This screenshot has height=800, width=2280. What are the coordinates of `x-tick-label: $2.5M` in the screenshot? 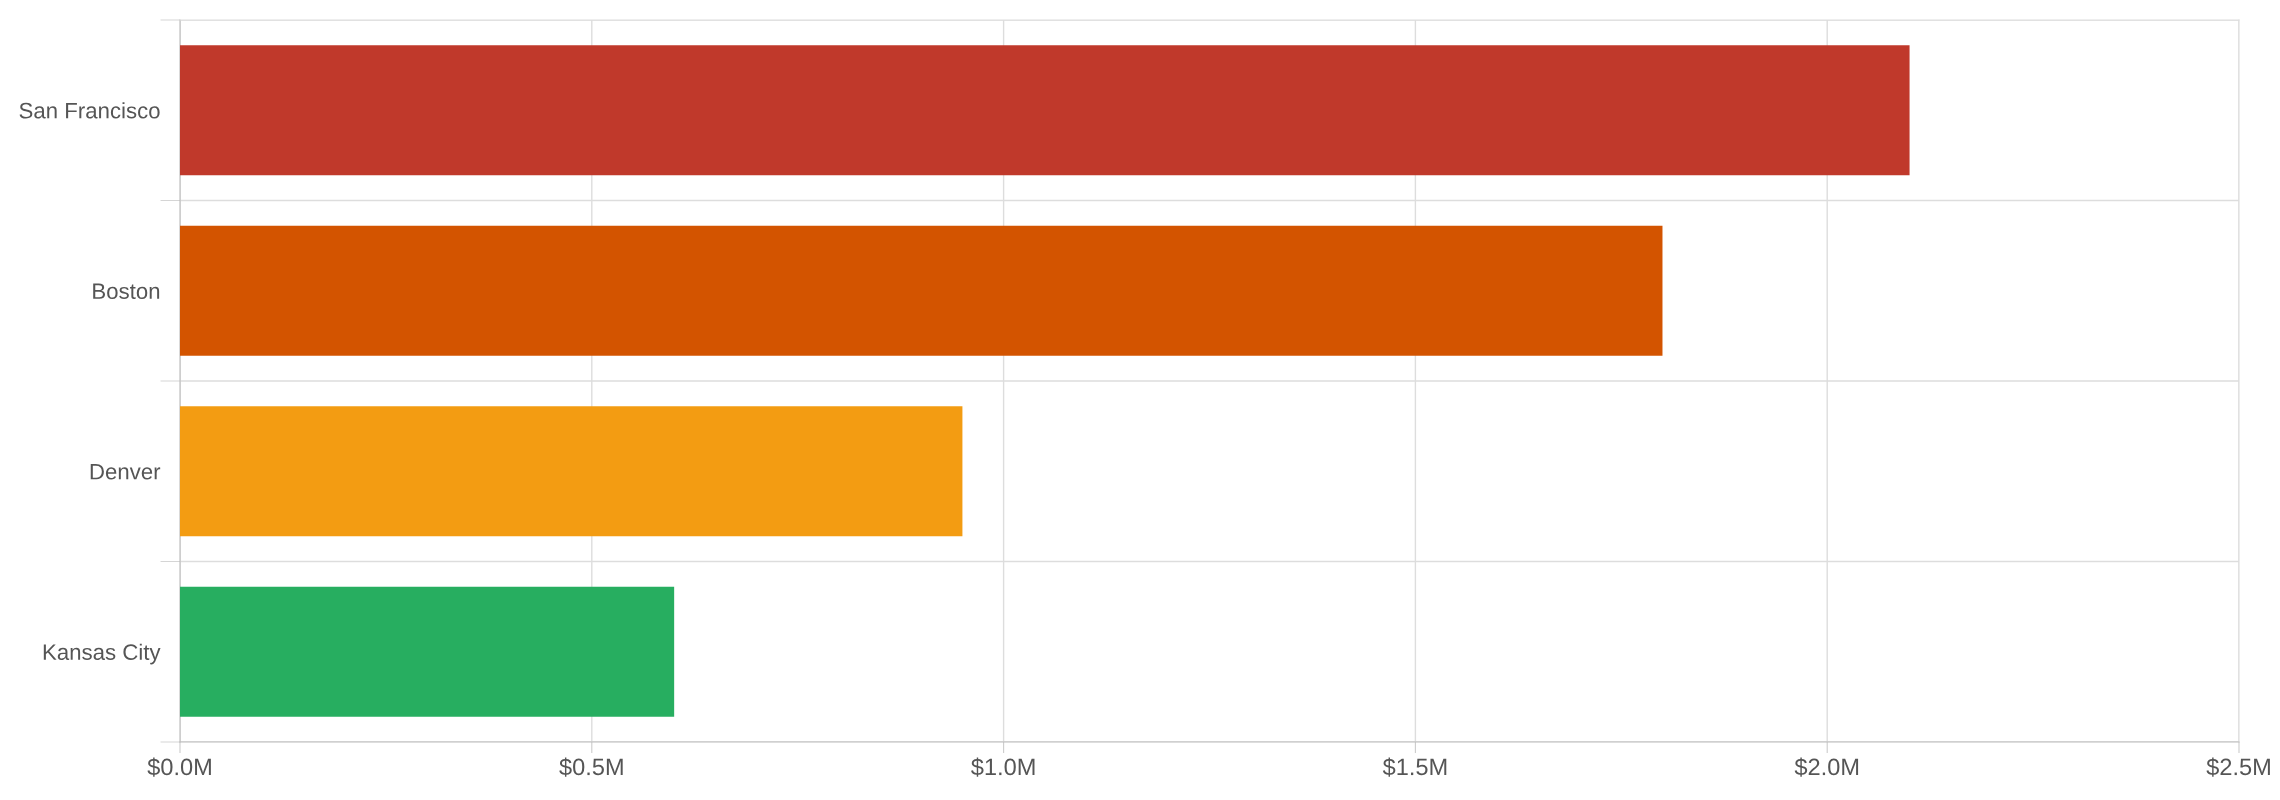 It's located at (2238, 767).